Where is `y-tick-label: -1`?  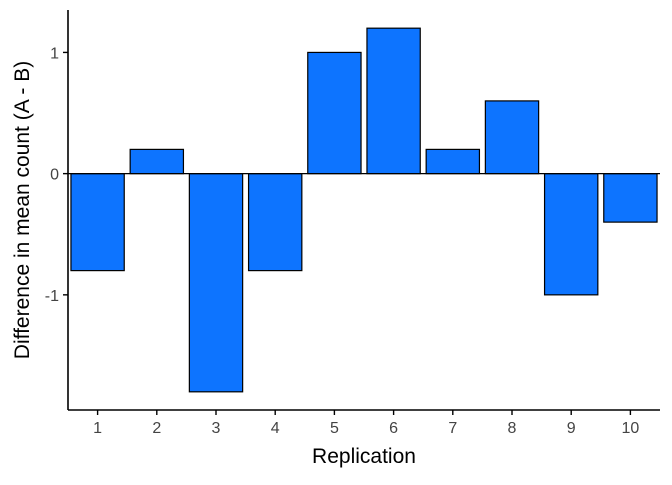 y-tick-label: -1 is located at coordinates (52, 296).